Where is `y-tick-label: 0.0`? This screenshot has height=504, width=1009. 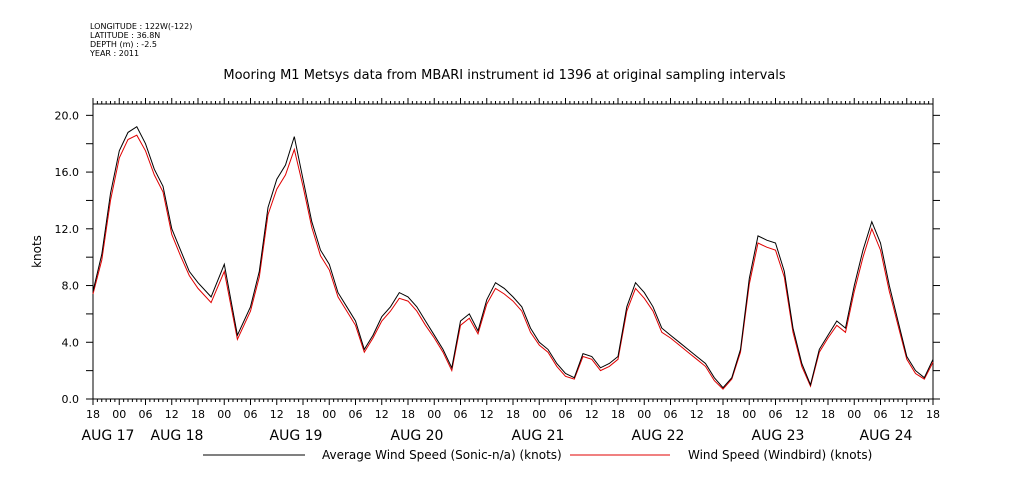
y-tick-label: 0.0 is located at coordinates (71, 399).